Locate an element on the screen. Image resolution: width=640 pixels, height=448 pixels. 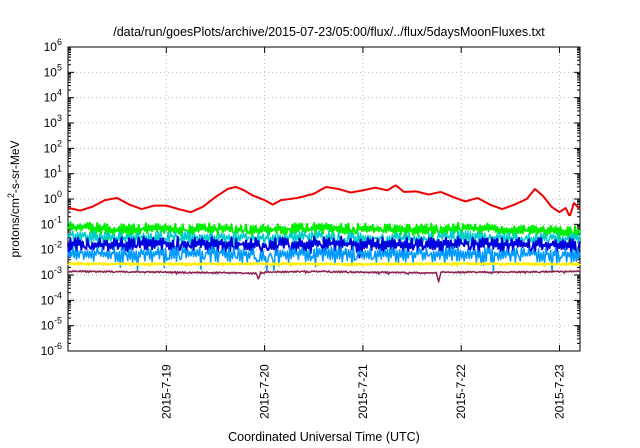
y-tick-label: 10¹ is located at coordinates (53, 172).